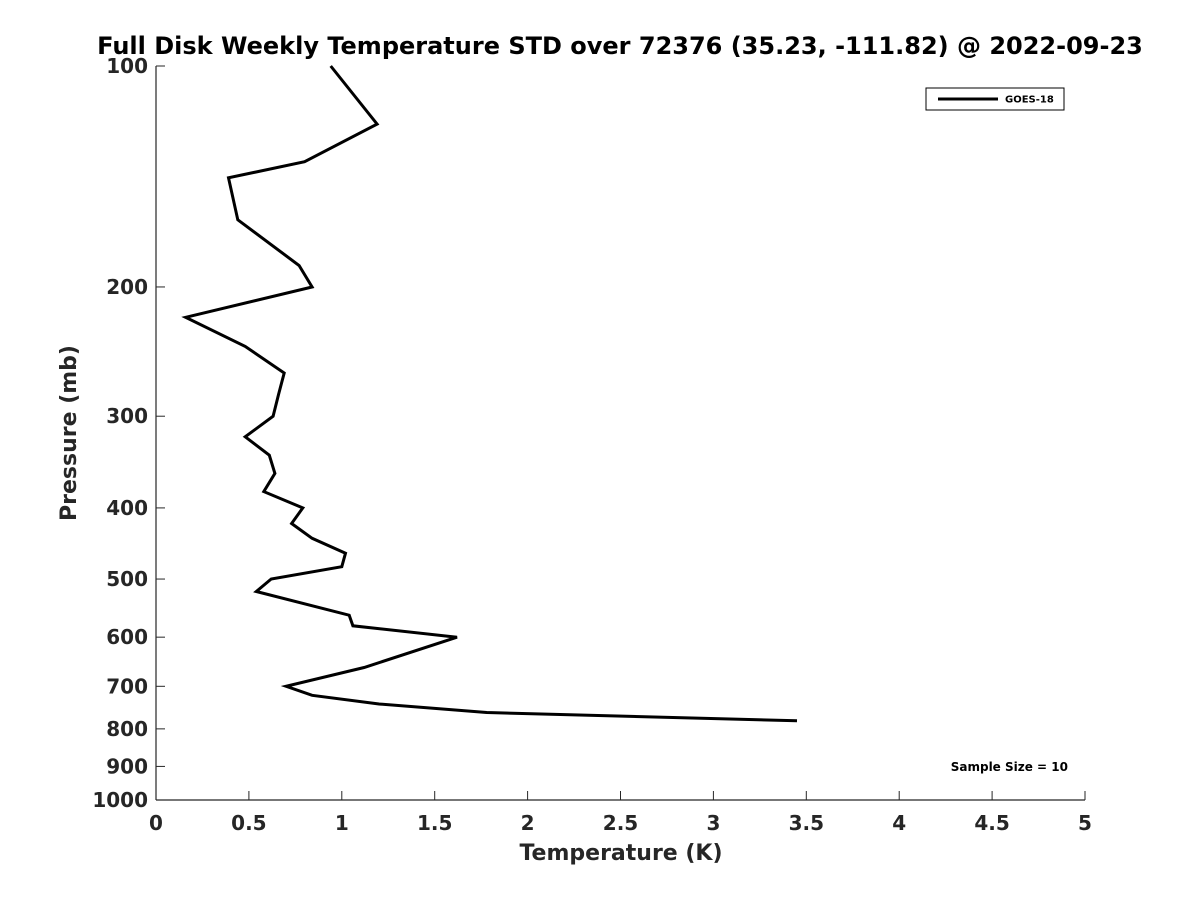 The image size is (1200, 900). Describe the element at coordinates (528, 823) in the screenshot. I see `x-tick-label: 2` at that location.